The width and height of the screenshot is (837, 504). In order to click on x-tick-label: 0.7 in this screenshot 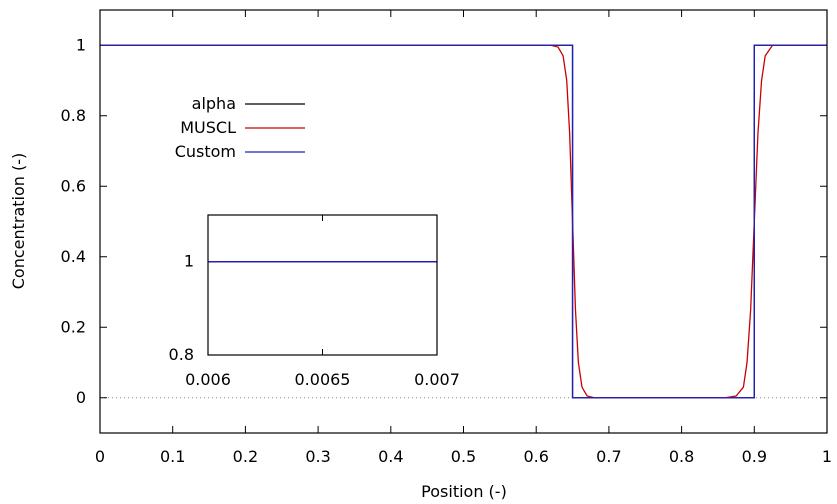, I will do `click(608, 456)`.